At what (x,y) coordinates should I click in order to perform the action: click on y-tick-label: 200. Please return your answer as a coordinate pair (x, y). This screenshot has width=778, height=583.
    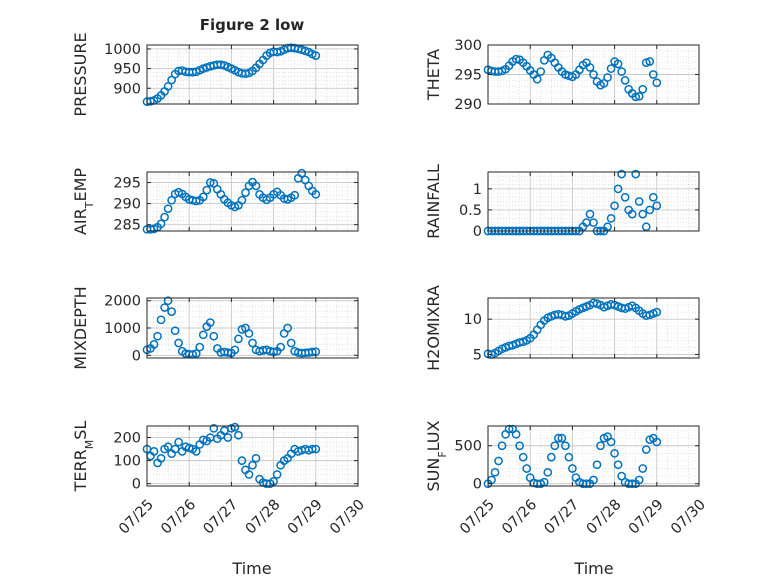
    Looking at the image, I should click on (127, 439).